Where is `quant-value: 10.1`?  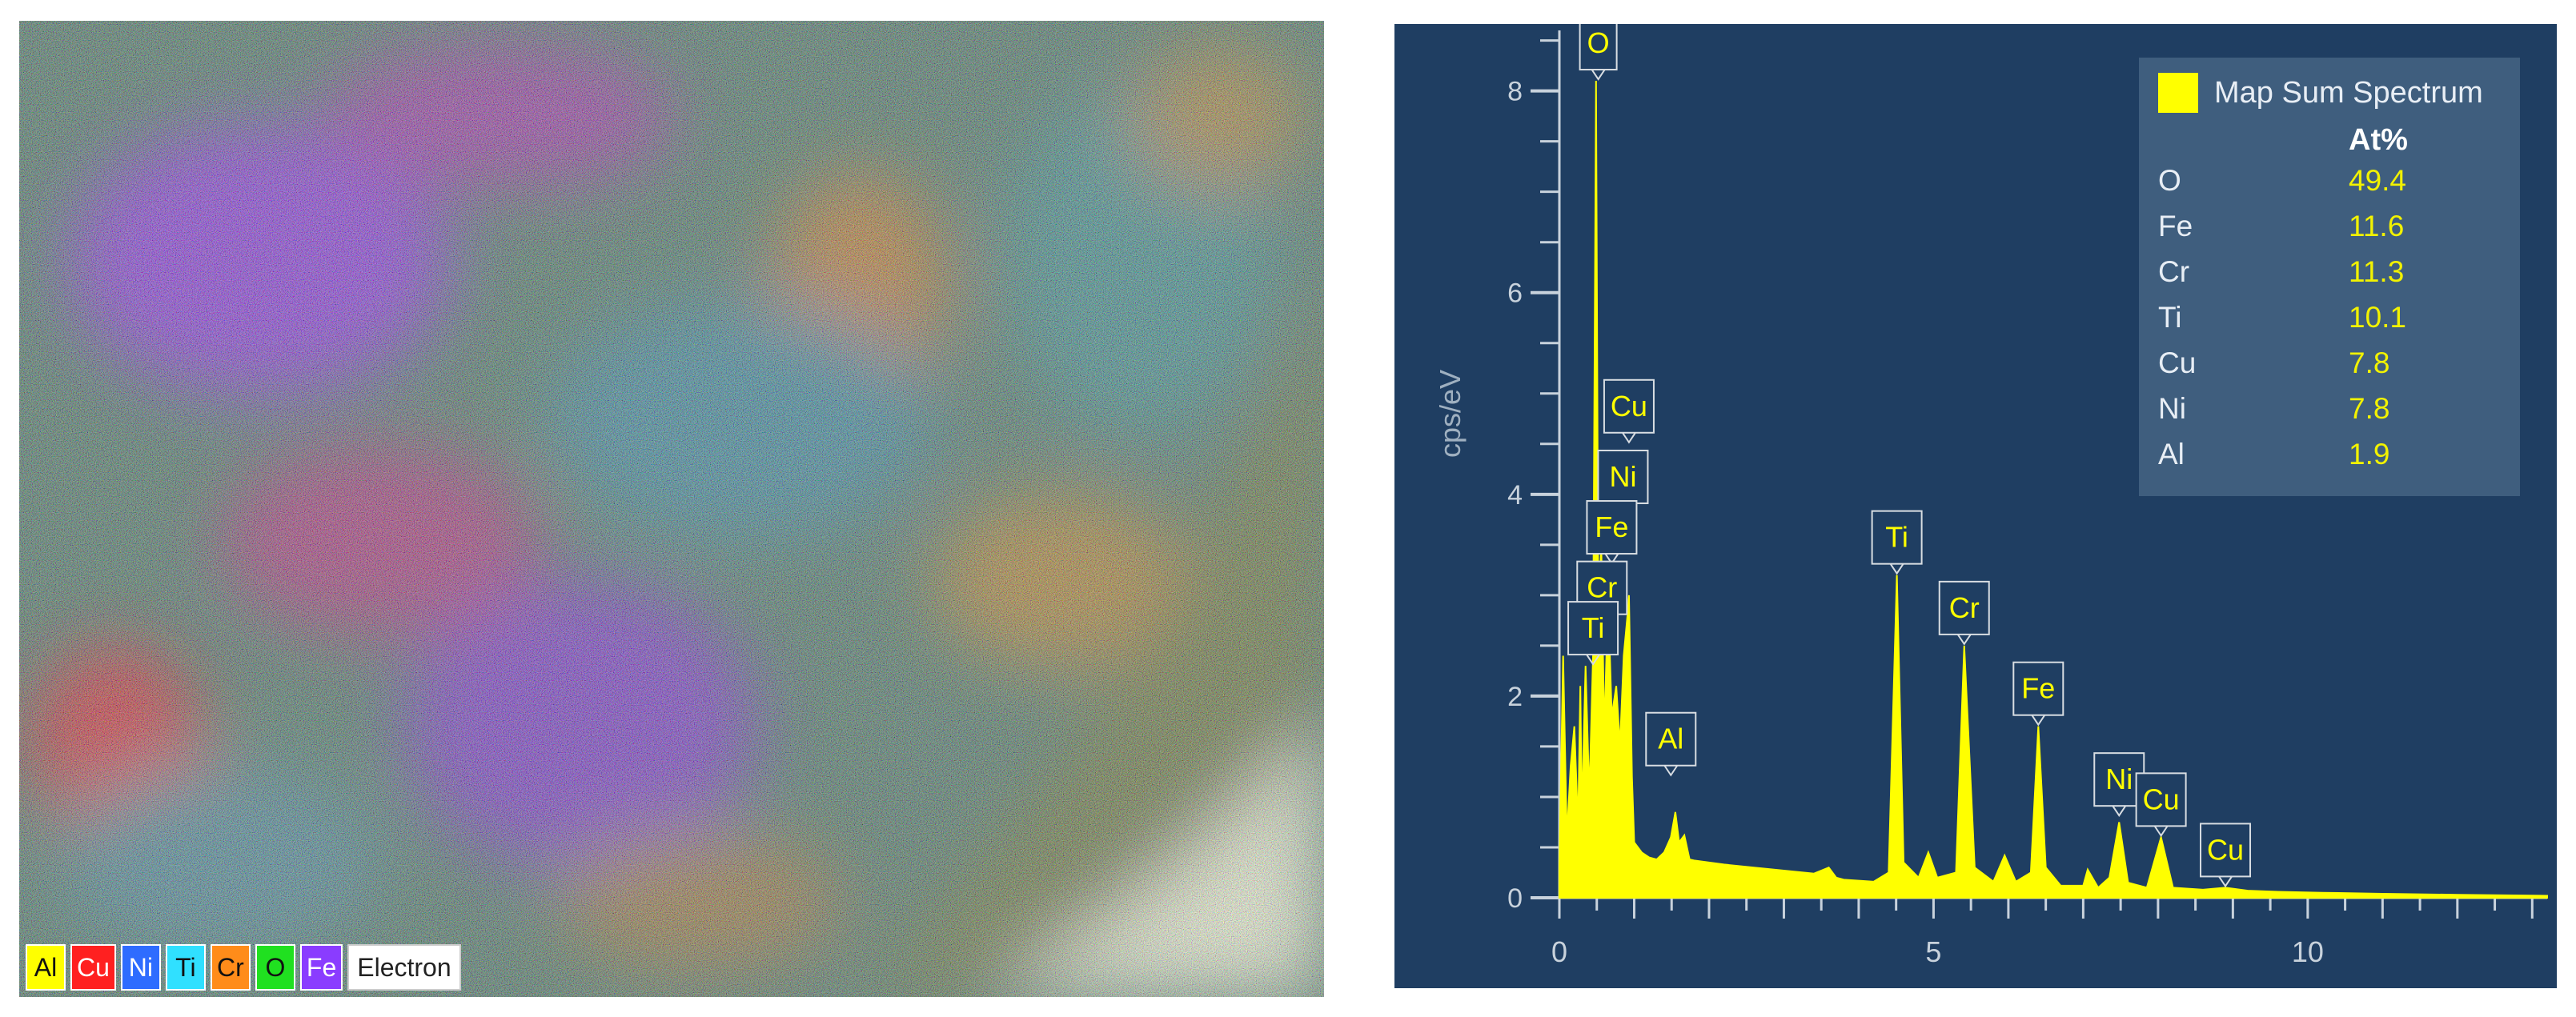
quant-value: 10.1 is located at coordinates (2378, 317).